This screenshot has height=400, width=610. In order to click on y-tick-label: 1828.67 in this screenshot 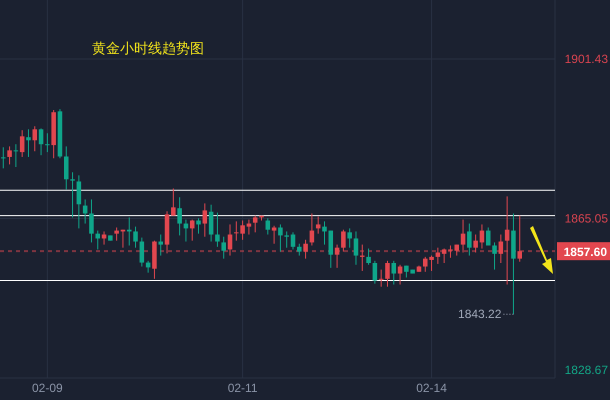, I will do `click(586, 370)`.